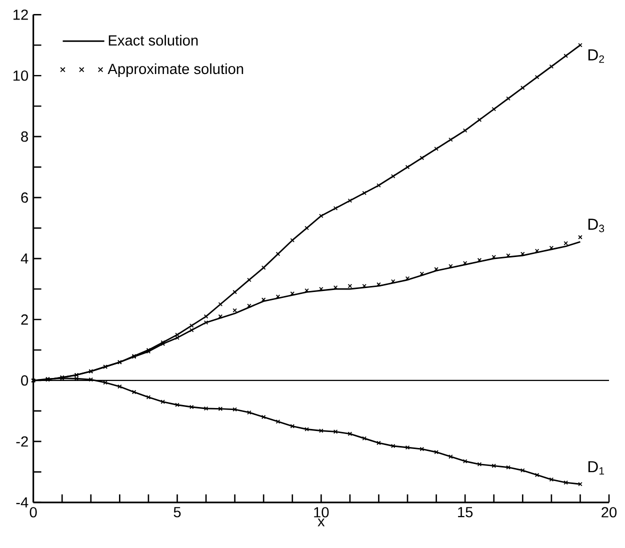 The height and width of the screenshot is (548, 625). What do you see at coordinates (24, 319) in the screenshot?
I see `y-tick-label: 2` at bounding box center [24, 319].